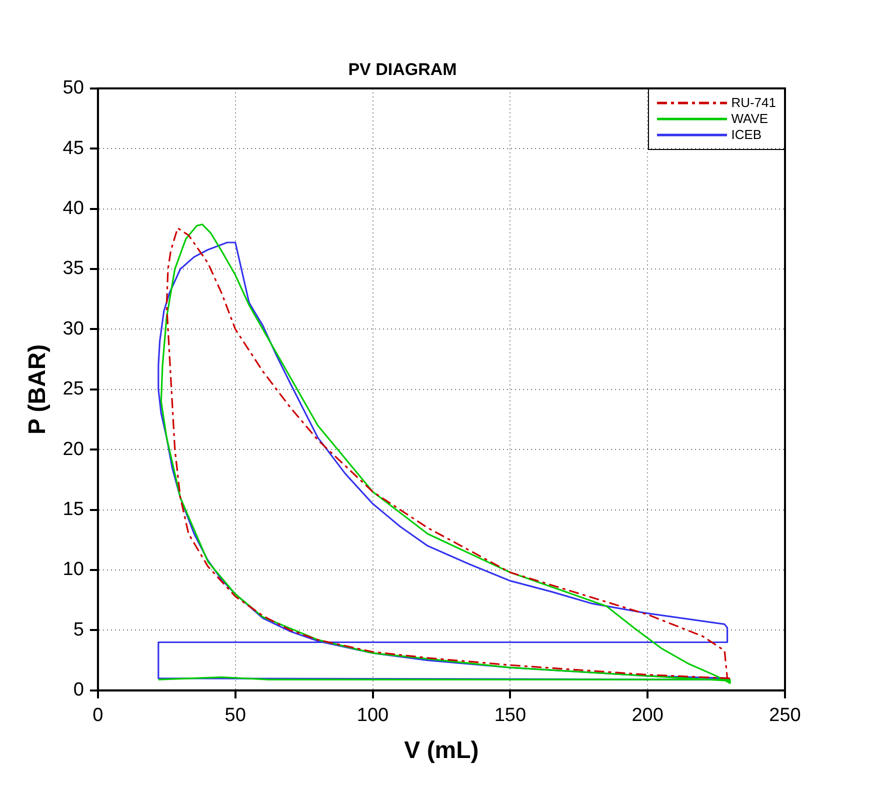  I want to click on x-tick-label: 250, so click(785, 715).